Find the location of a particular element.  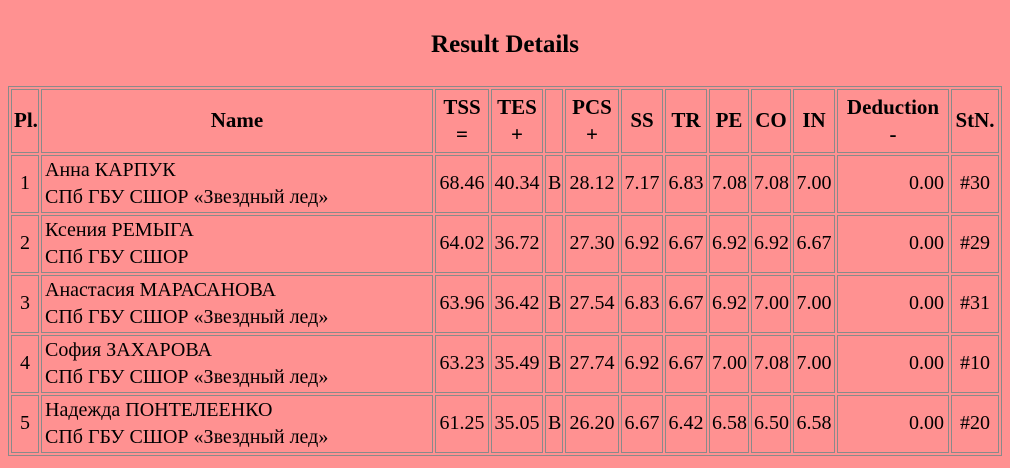

col-header-pcs: PCS + is located at coordinates (592, 120).